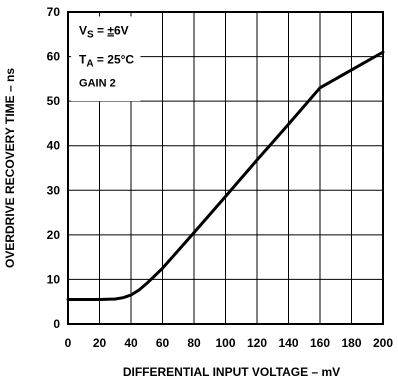  Describe the element at coordinates (110, 30) in the screenshot. I see `vs-plusminus: ±` at that location.